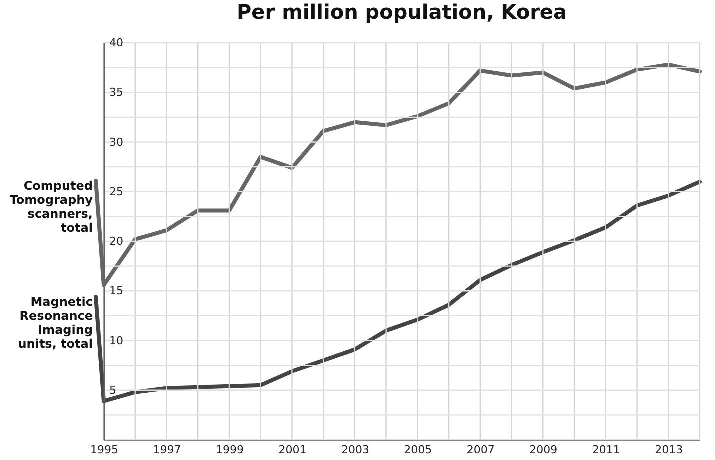  Describe the element at coordinates (104, 450) in the screenshot. I see `x-tick-label: 1995` at that location.